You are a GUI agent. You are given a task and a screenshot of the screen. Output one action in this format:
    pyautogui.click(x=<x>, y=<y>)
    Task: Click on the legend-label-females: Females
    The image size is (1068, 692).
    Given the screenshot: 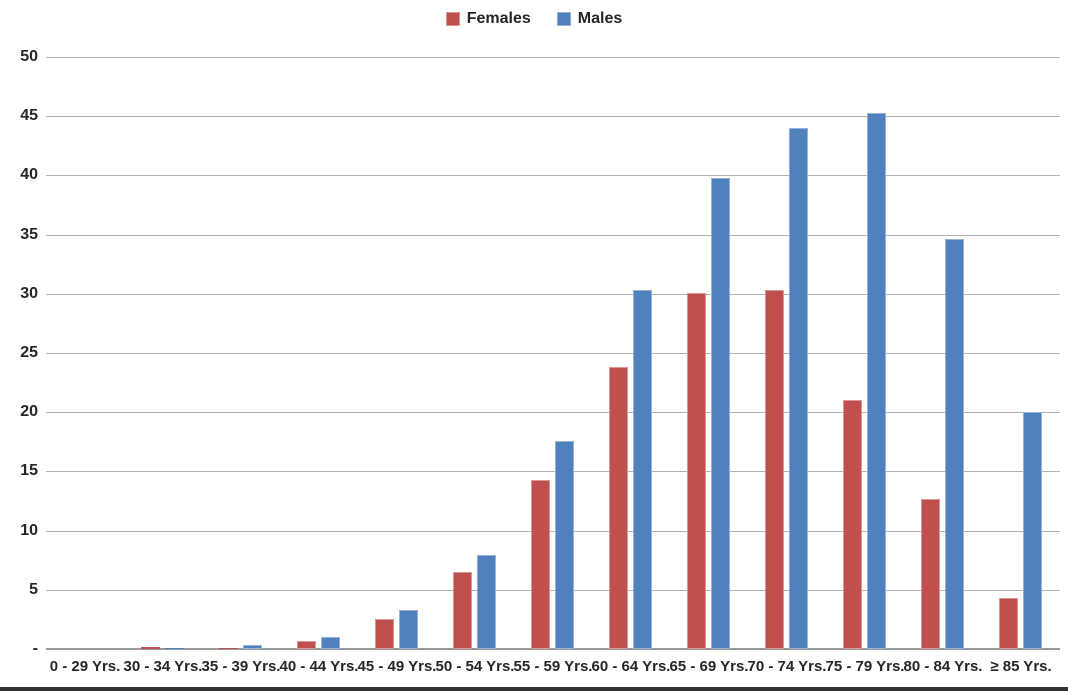 What is the action you would take?
    pyautogui.click(x=498, y=18)
    